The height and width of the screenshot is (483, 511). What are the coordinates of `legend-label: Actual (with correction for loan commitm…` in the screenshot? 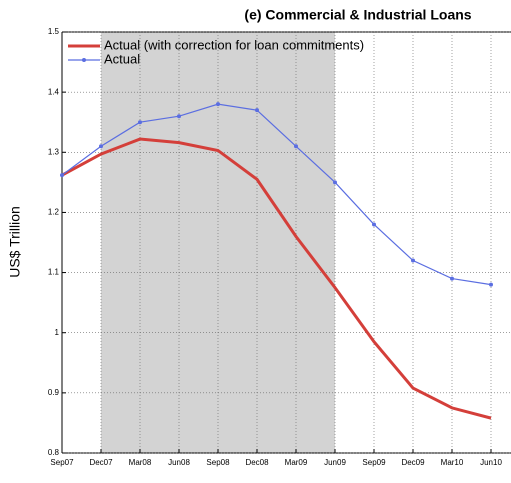 It's located at (234, 44).